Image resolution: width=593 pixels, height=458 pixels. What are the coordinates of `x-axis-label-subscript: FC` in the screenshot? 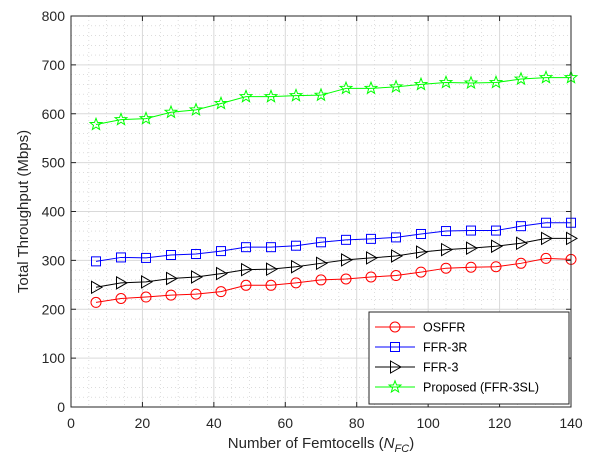 It's located at (402, 449).